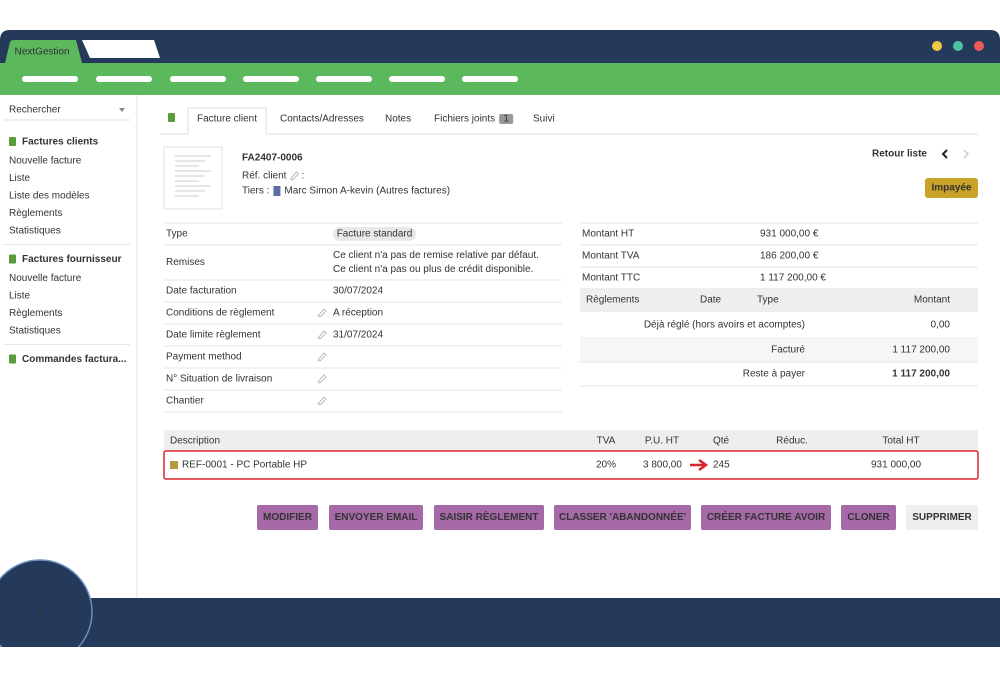  I want to click on badge, so click(506, 119).